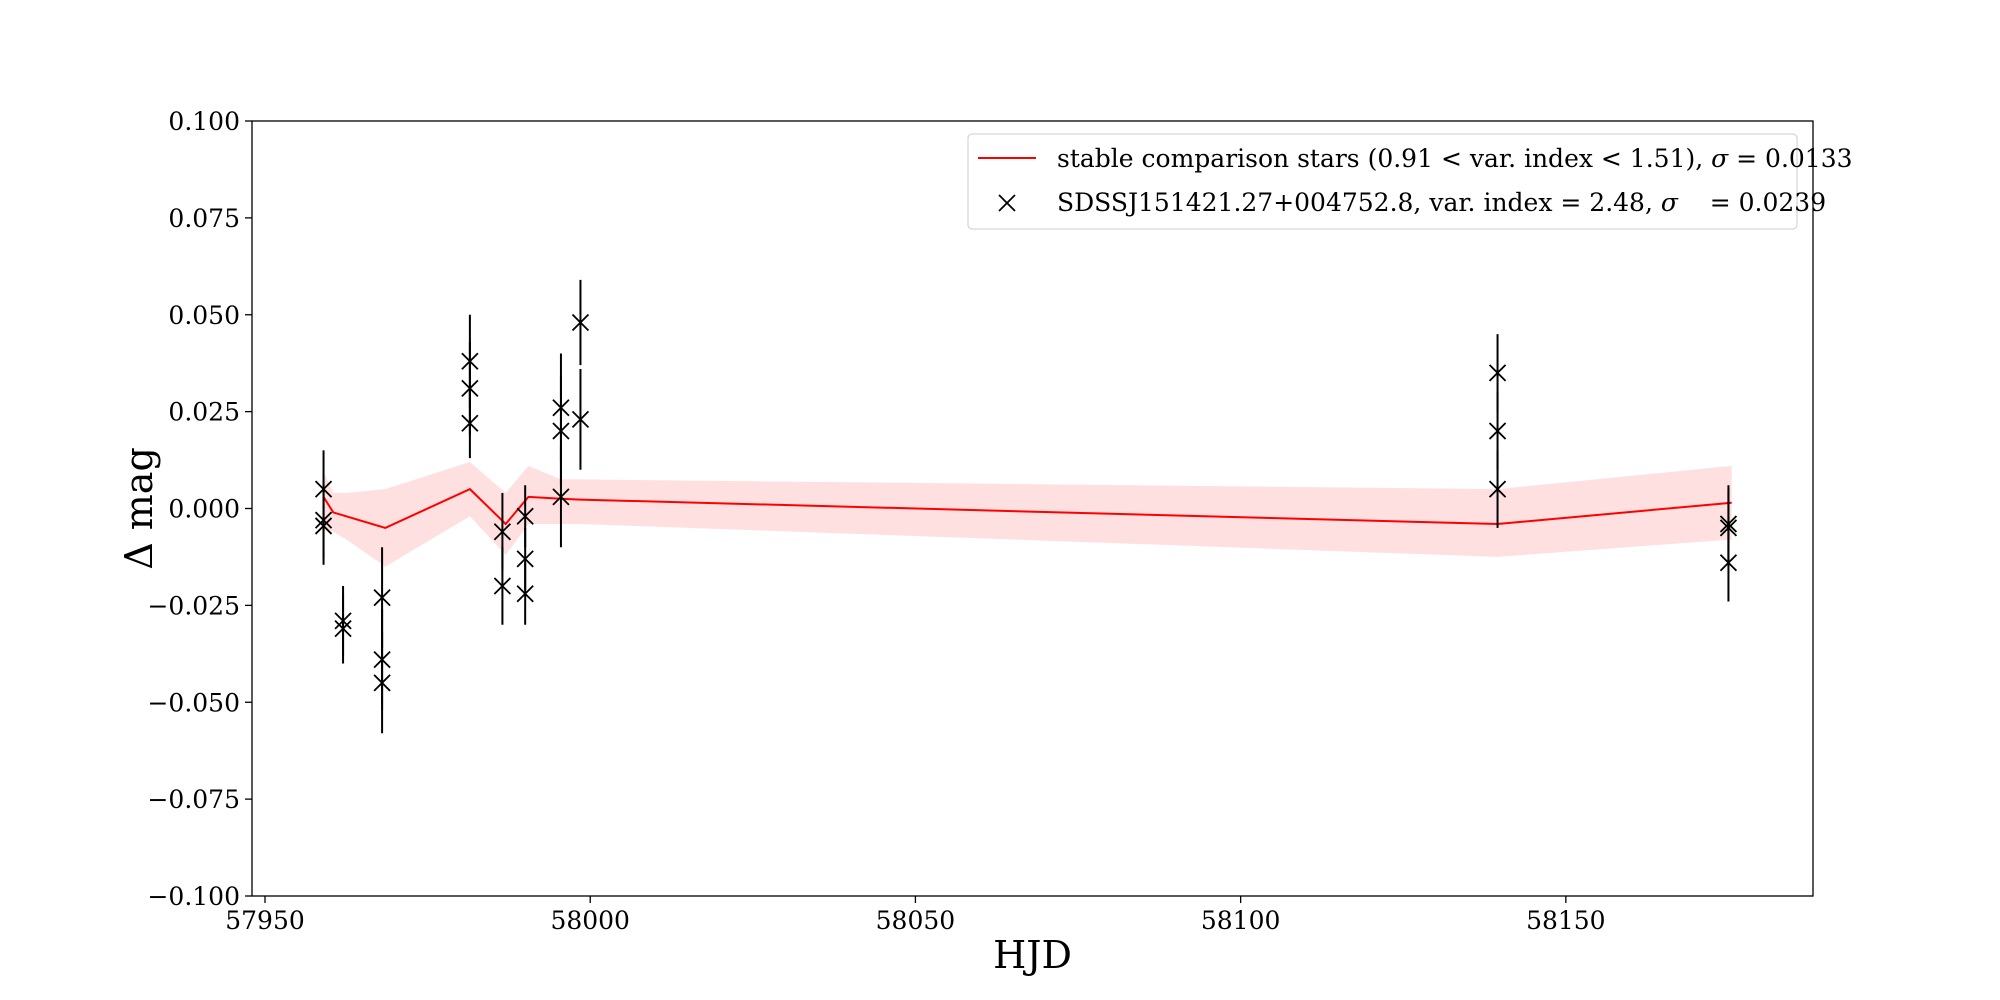  I want to click on x-tick-label: 58150, so click(1566, 920).